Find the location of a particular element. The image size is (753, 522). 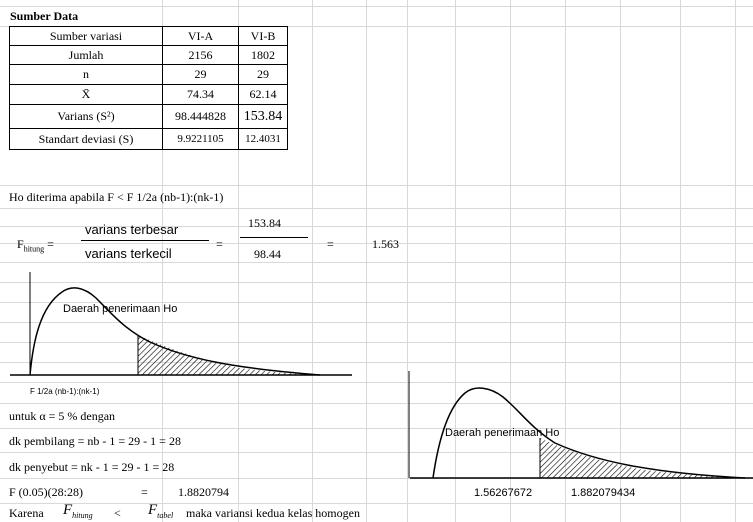

table-row: n 29 29 is located at coordinates (148, 74).